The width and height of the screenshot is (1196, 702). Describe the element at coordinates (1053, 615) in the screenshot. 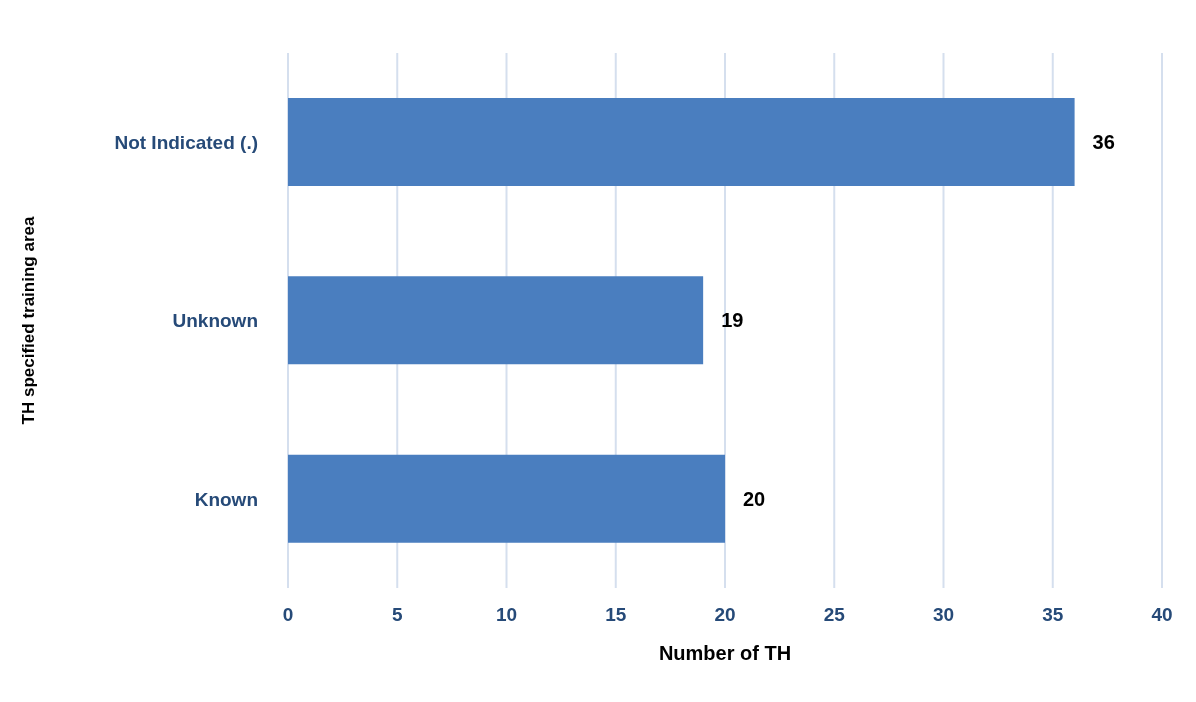

I see `x-tick-label: 35` at that location.